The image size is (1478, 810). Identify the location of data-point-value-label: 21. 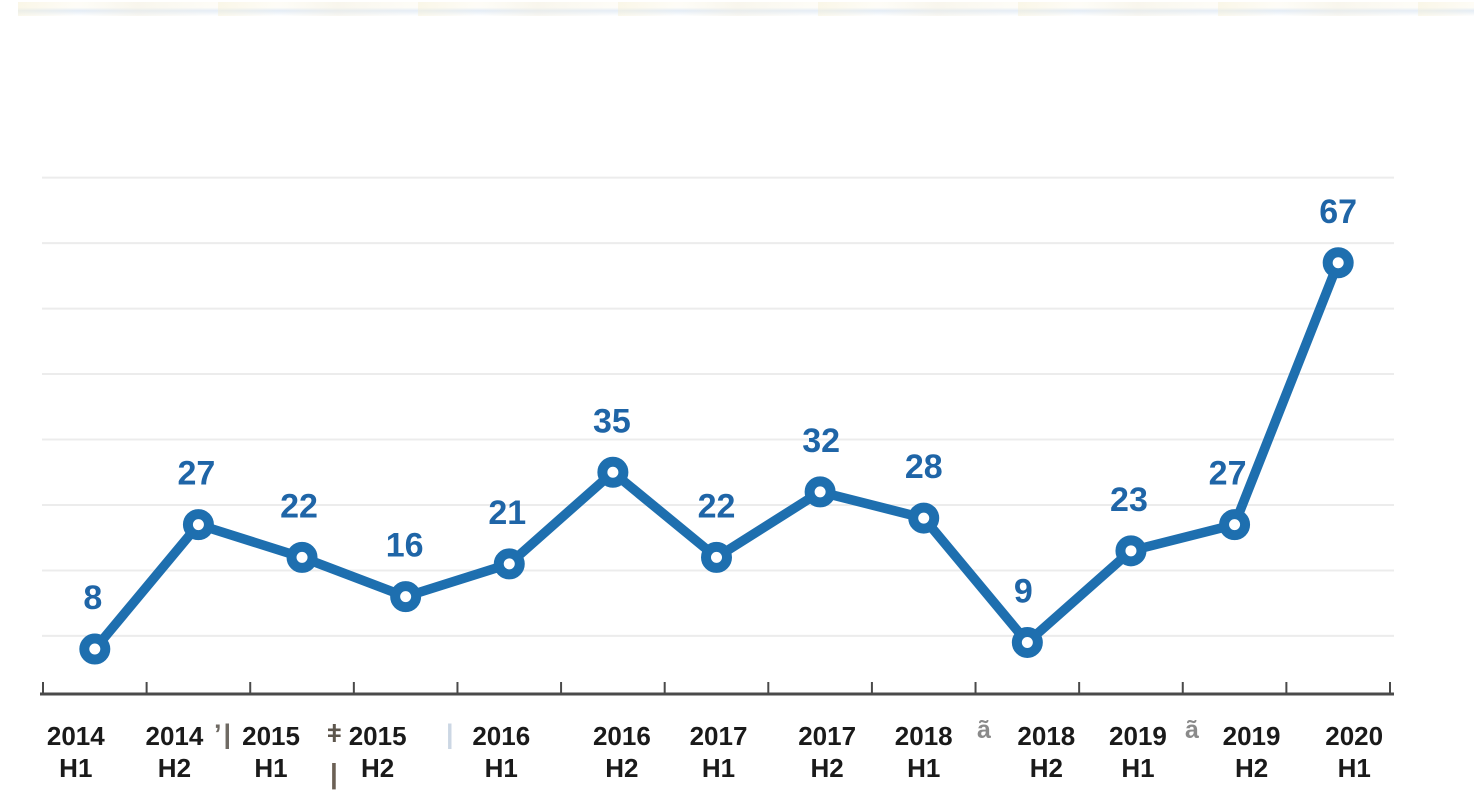
(507, 513).